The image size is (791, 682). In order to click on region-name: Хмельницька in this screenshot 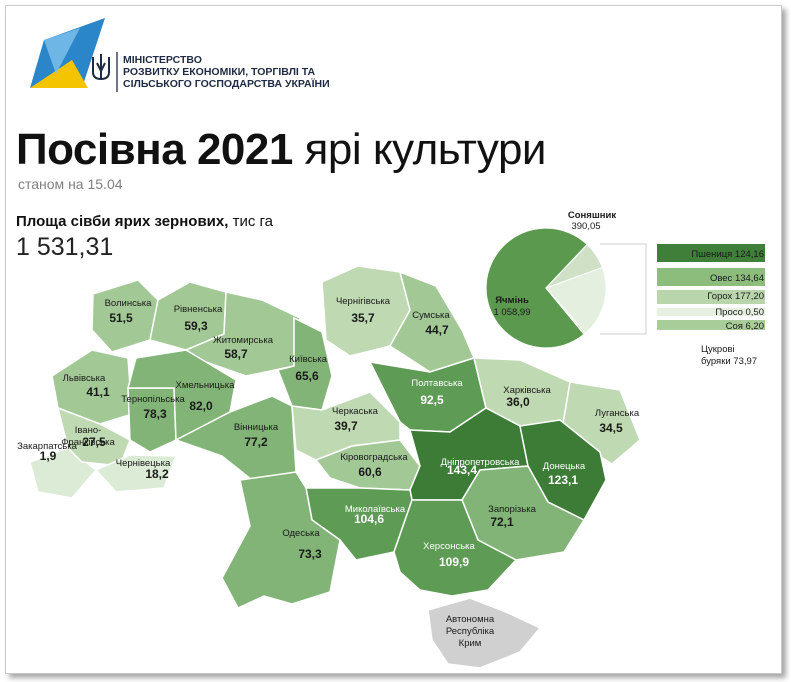, I will do `click(206, 385)`.